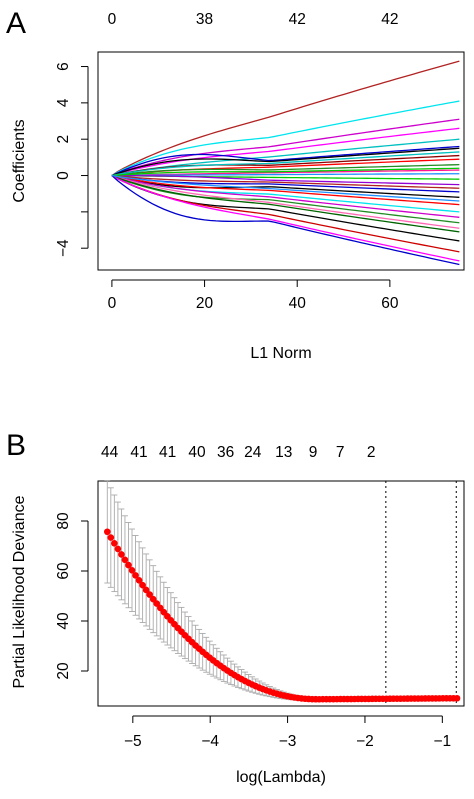 This screenshot has width=474, height=799. What do you see at coordinates (421, 593) in the screenshot?
I see `panel-b-reference-lines` at bounding box center [421, 593].